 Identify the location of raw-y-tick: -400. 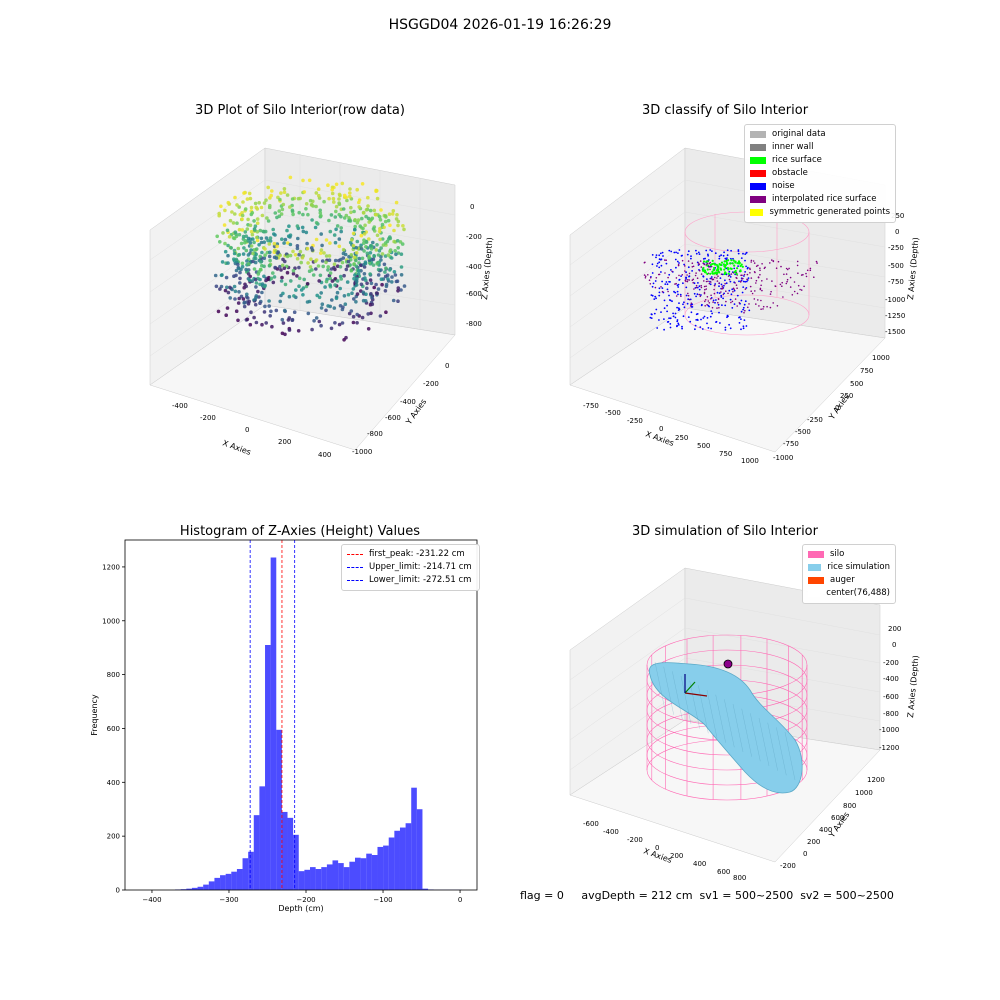
(408, 402).